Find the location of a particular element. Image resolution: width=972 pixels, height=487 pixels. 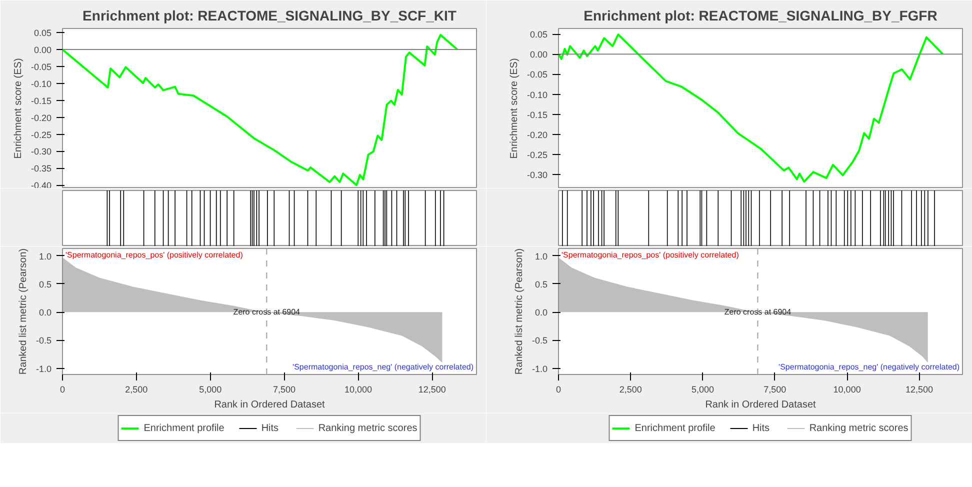

chart-title: Enrichment plot: REACTOME_SIGNALING_BY_SCF_KIT is located at coordinates (269, 16).